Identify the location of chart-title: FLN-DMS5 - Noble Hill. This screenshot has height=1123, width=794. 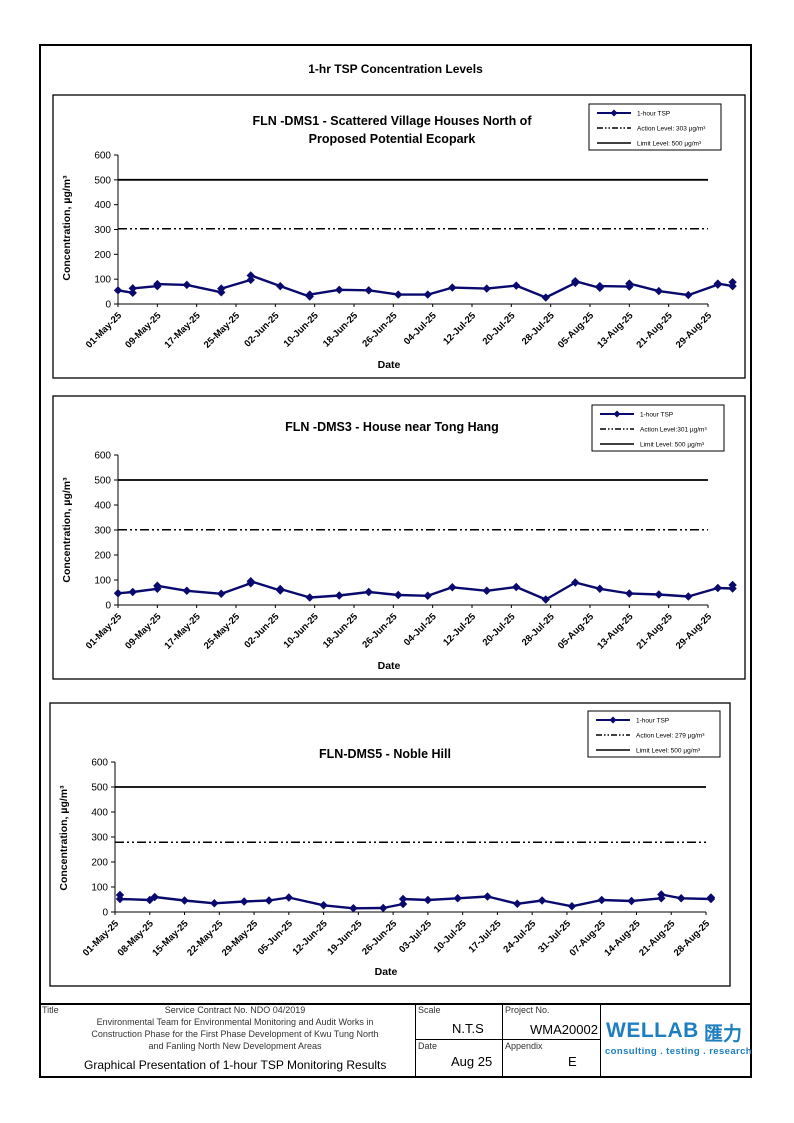
(385, 754).